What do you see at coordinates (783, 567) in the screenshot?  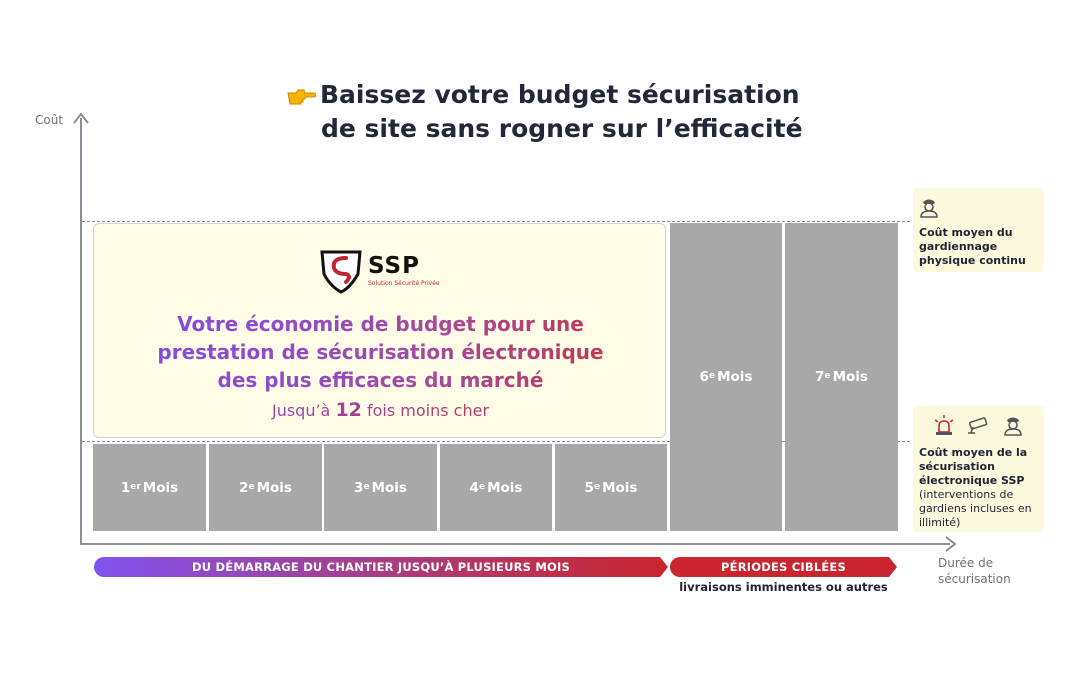 I see `targeted-period-band: PÉRIODES CIBLÉES` at bounding box center [783, 567].